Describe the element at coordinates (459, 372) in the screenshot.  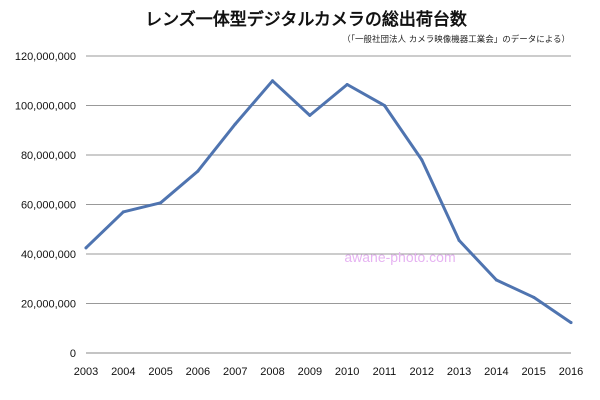
I see `x-tick-label: 2013` at that location.